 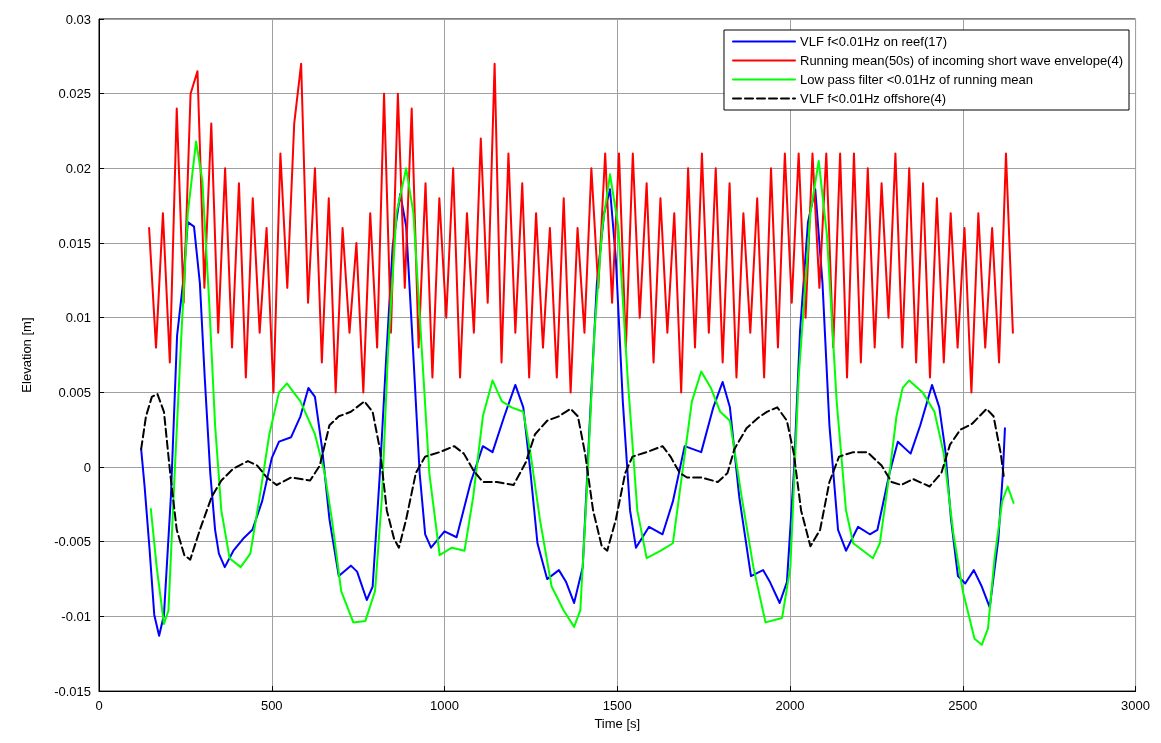 What do you see at coordinates (963, 706) in the screenshot?
I see `x-tick-label: 2500` at bounding box center [963, 706].